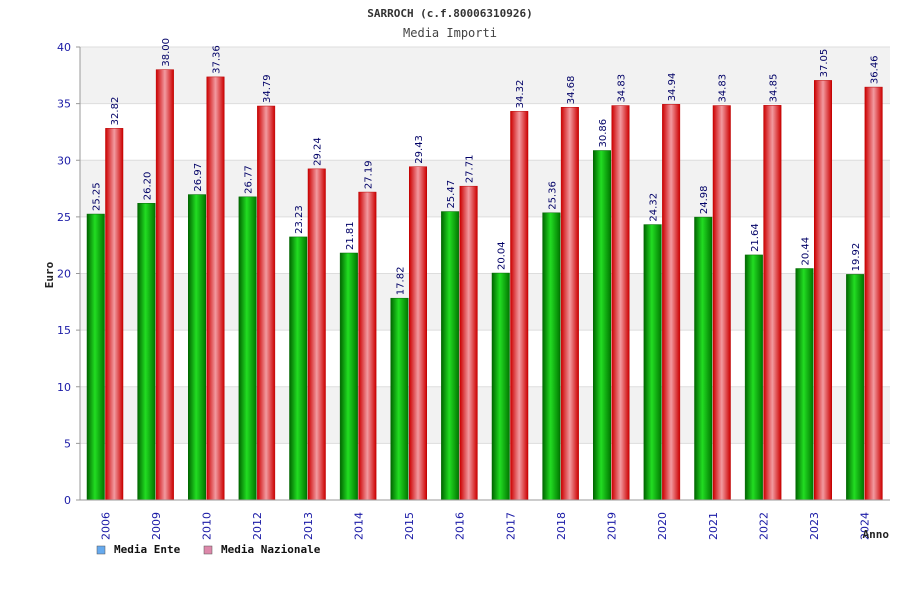  What do you see at coordinates (571, 90) in the screenshot?
I see `value-label: 34.68` at bounding box center [571, 90].